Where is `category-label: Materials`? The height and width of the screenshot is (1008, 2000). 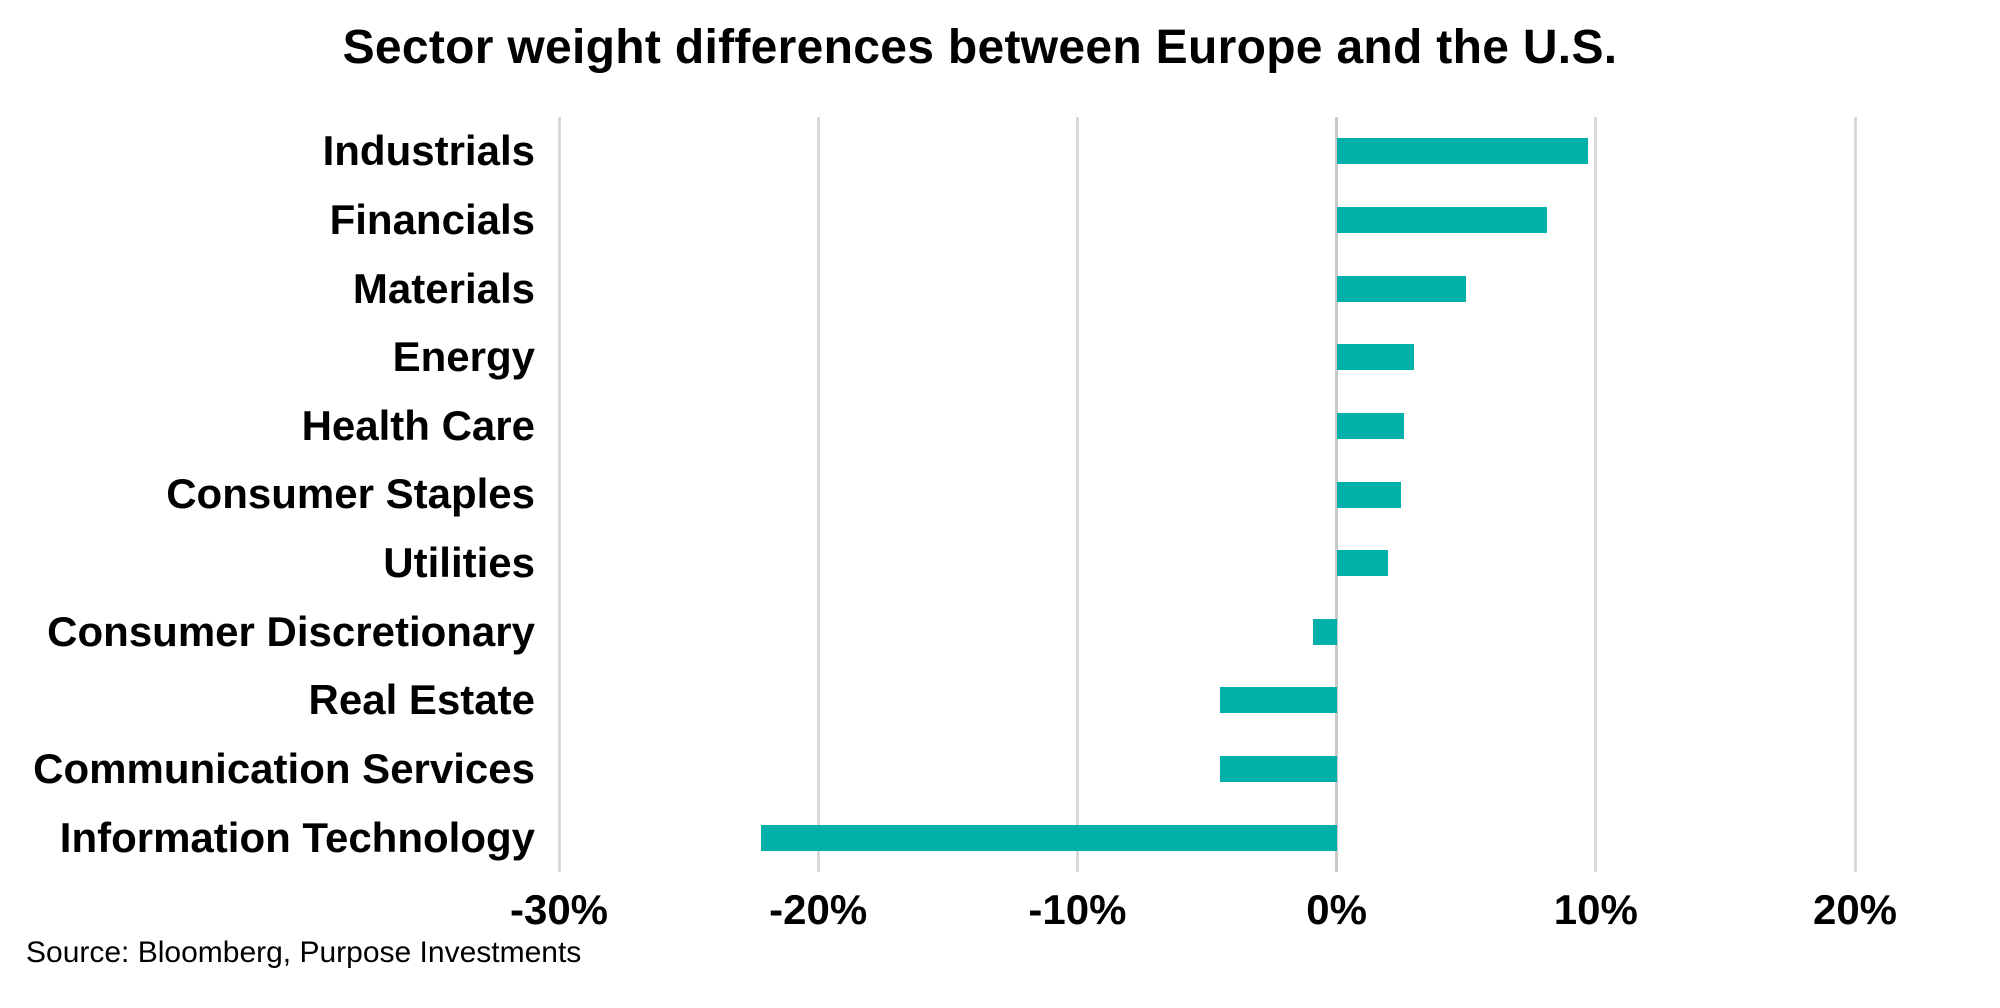
category-label: Materials is located at coordinates (443, 288).